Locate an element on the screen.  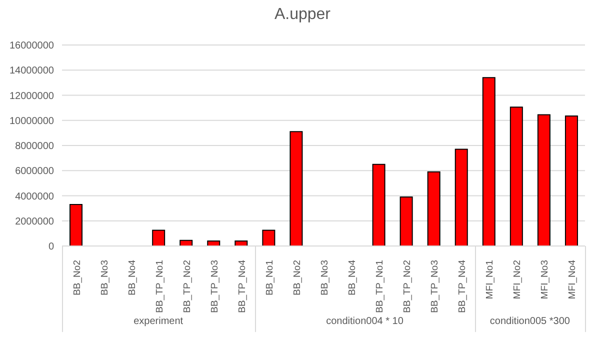
y-tick-label: 0 is located at coordinates (51, 247).